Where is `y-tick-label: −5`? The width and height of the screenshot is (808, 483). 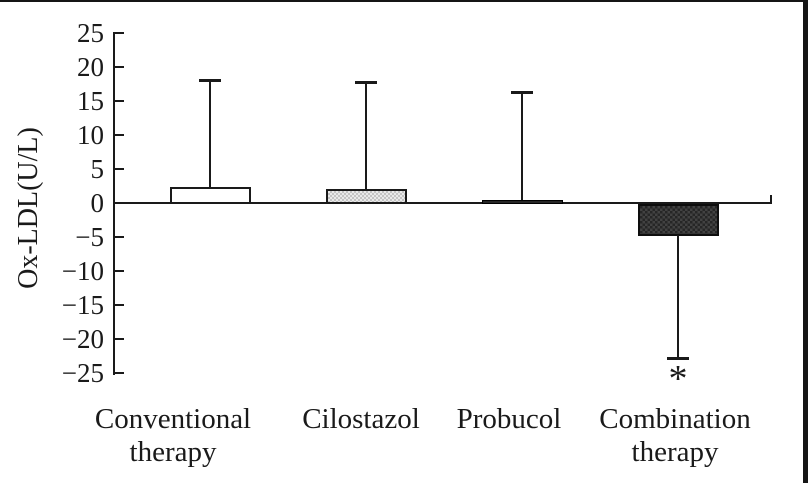
y-tick-label: −5 is located at coordinates (89, 237).